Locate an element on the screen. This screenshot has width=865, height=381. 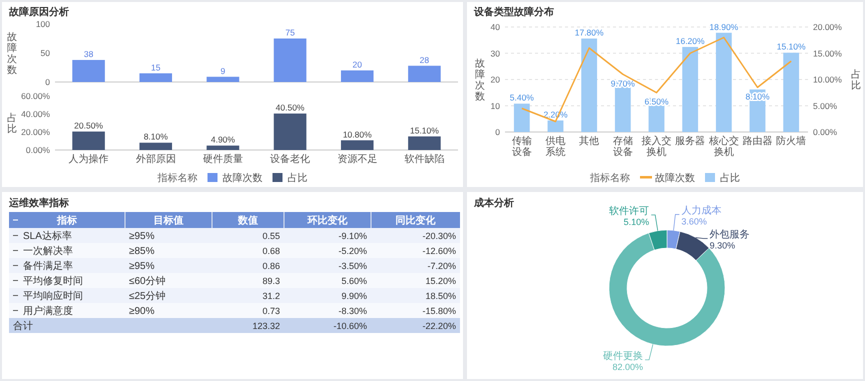
category-label: 数值 is located at coordinates (247, 220).